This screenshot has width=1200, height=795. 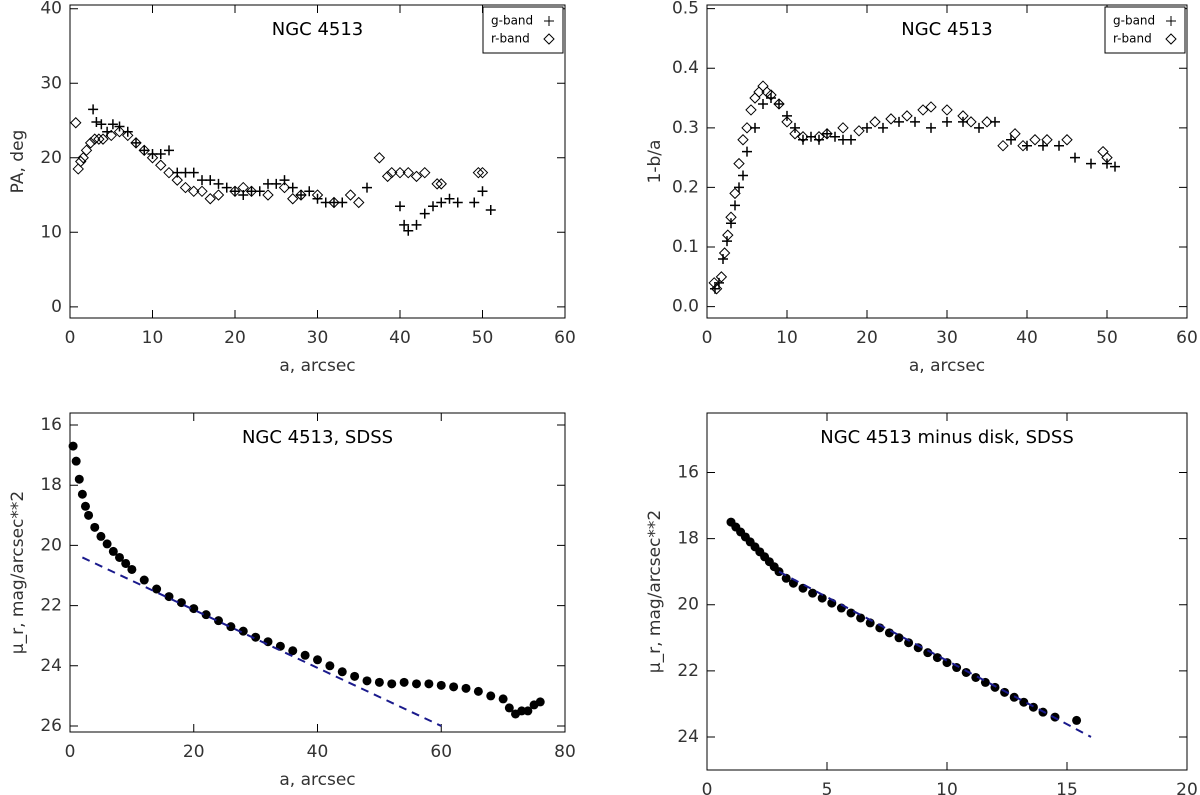 I want to click on chart-title: NGC 4513, so click(x=947, y=29).